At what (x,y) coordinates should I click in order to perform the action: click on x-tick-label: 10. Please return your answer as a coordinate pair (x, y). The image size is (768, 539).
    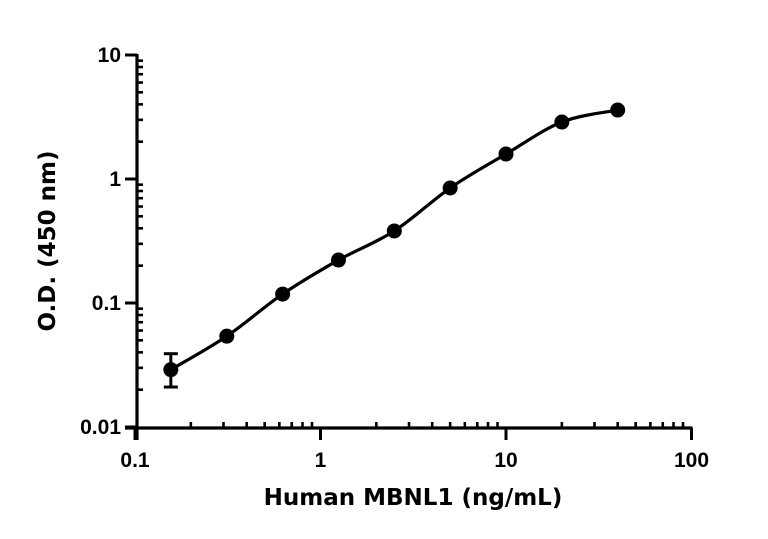
    Looking at the image, I should click on (505, 460).